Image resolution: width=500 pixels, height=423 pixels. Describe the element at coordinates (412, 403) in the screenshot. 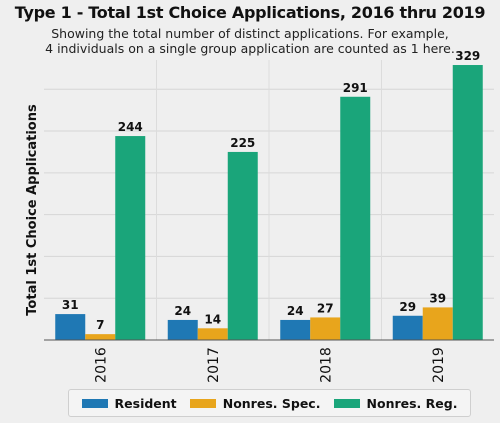

I see `legend-label-nonres-reg: Nonres. Reg.` at that location.